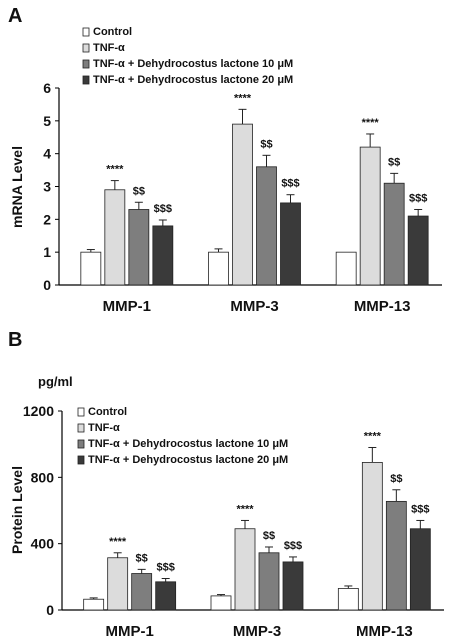 This screenshot has width=474, height=642. Describe the element at coordinates (118, 542) in the screenshot. I see `significance-label-b-mmp-1-1: ****` at that location.